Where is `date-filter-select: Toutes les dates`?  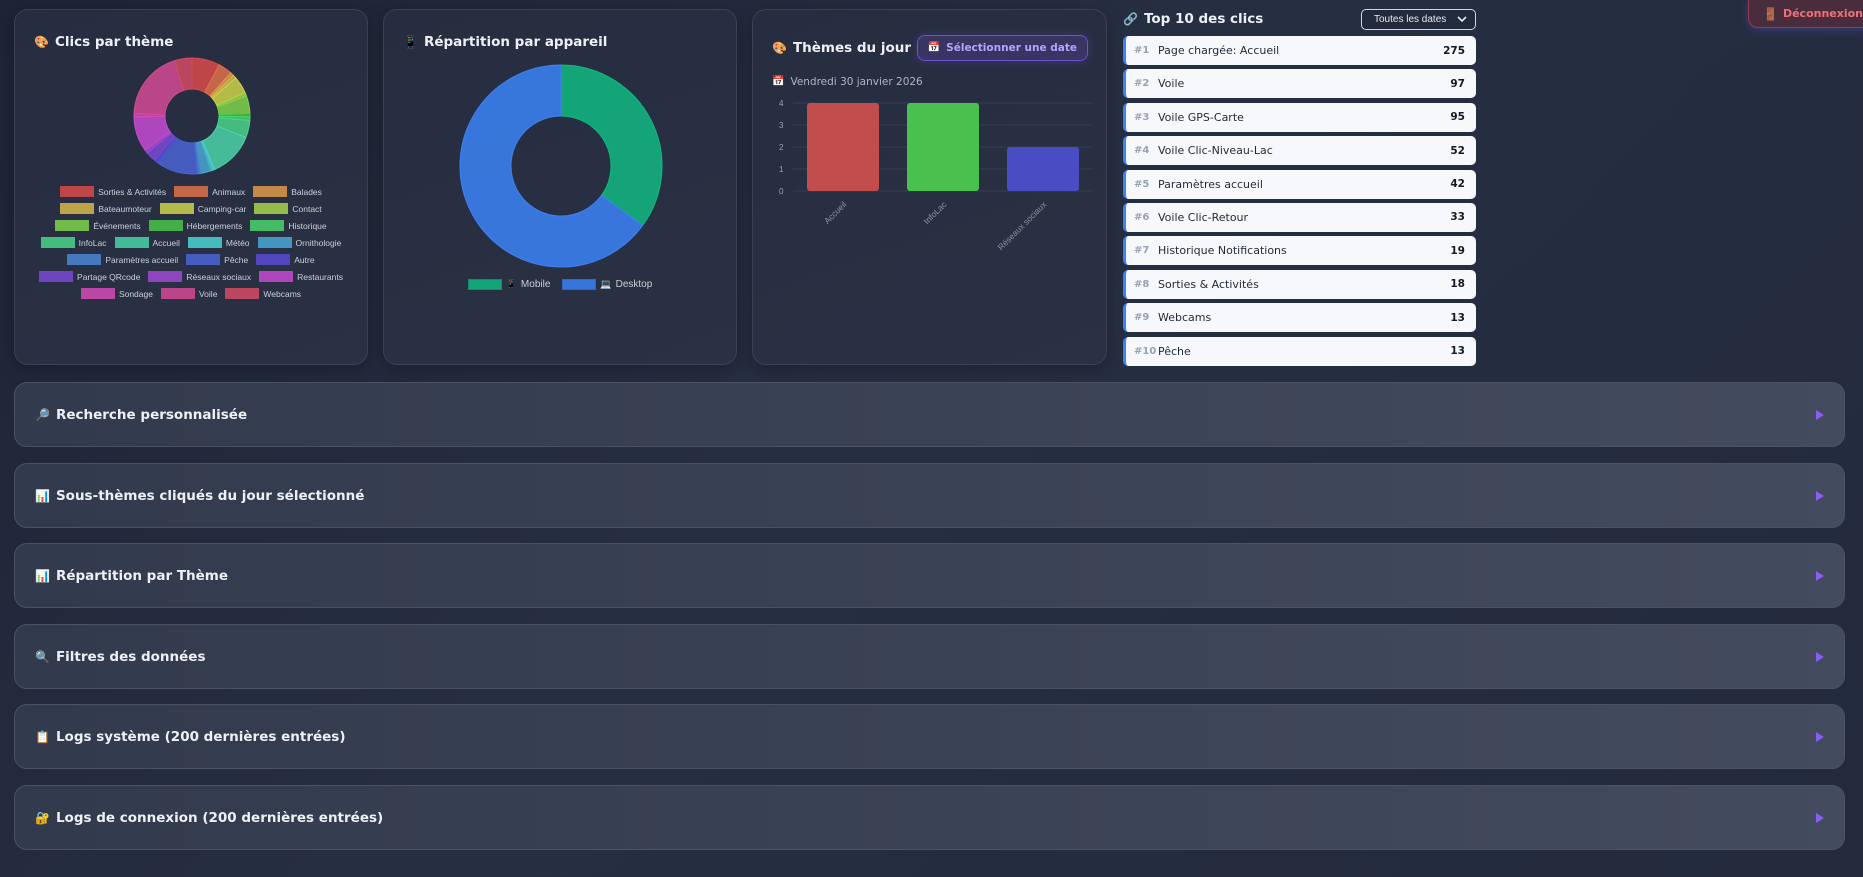
date-filter-select: Toutes les dates is located at coordinates (1418, 19).